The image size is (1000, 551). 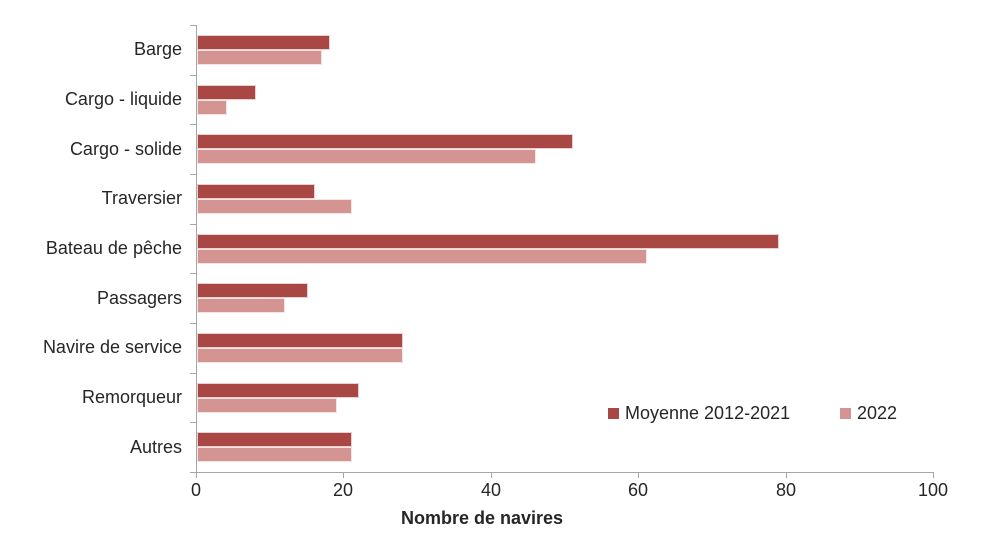 I want to click on x-axis-tick-label: 80, so click(x=786, y=490).